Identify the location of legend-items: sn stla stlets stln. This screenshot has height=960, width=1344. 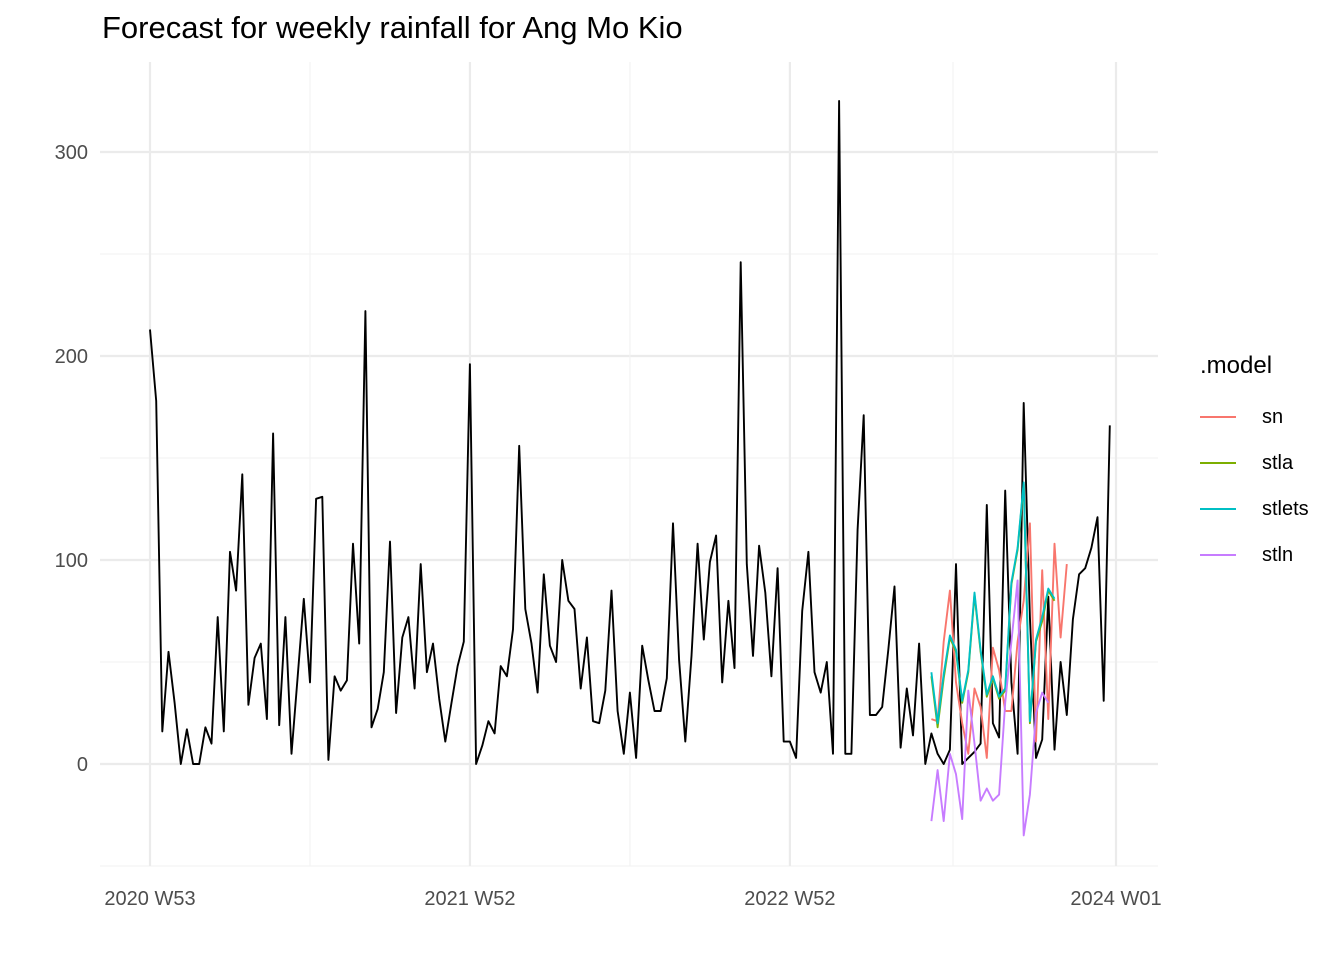
(1254, 486).